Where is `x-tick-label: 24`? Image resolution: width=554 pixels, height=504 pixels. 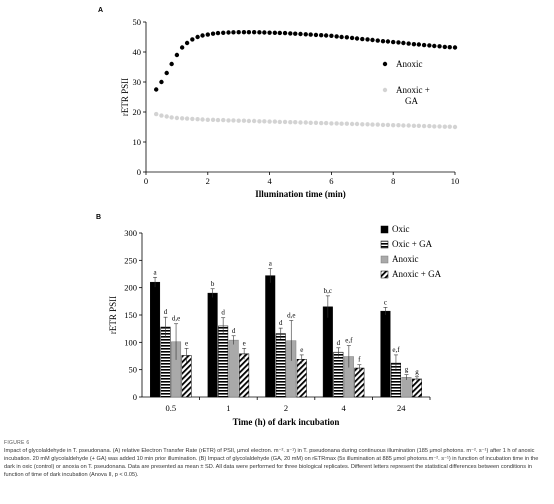 x-tick-label: 24 is located at coordinates (401, 408).